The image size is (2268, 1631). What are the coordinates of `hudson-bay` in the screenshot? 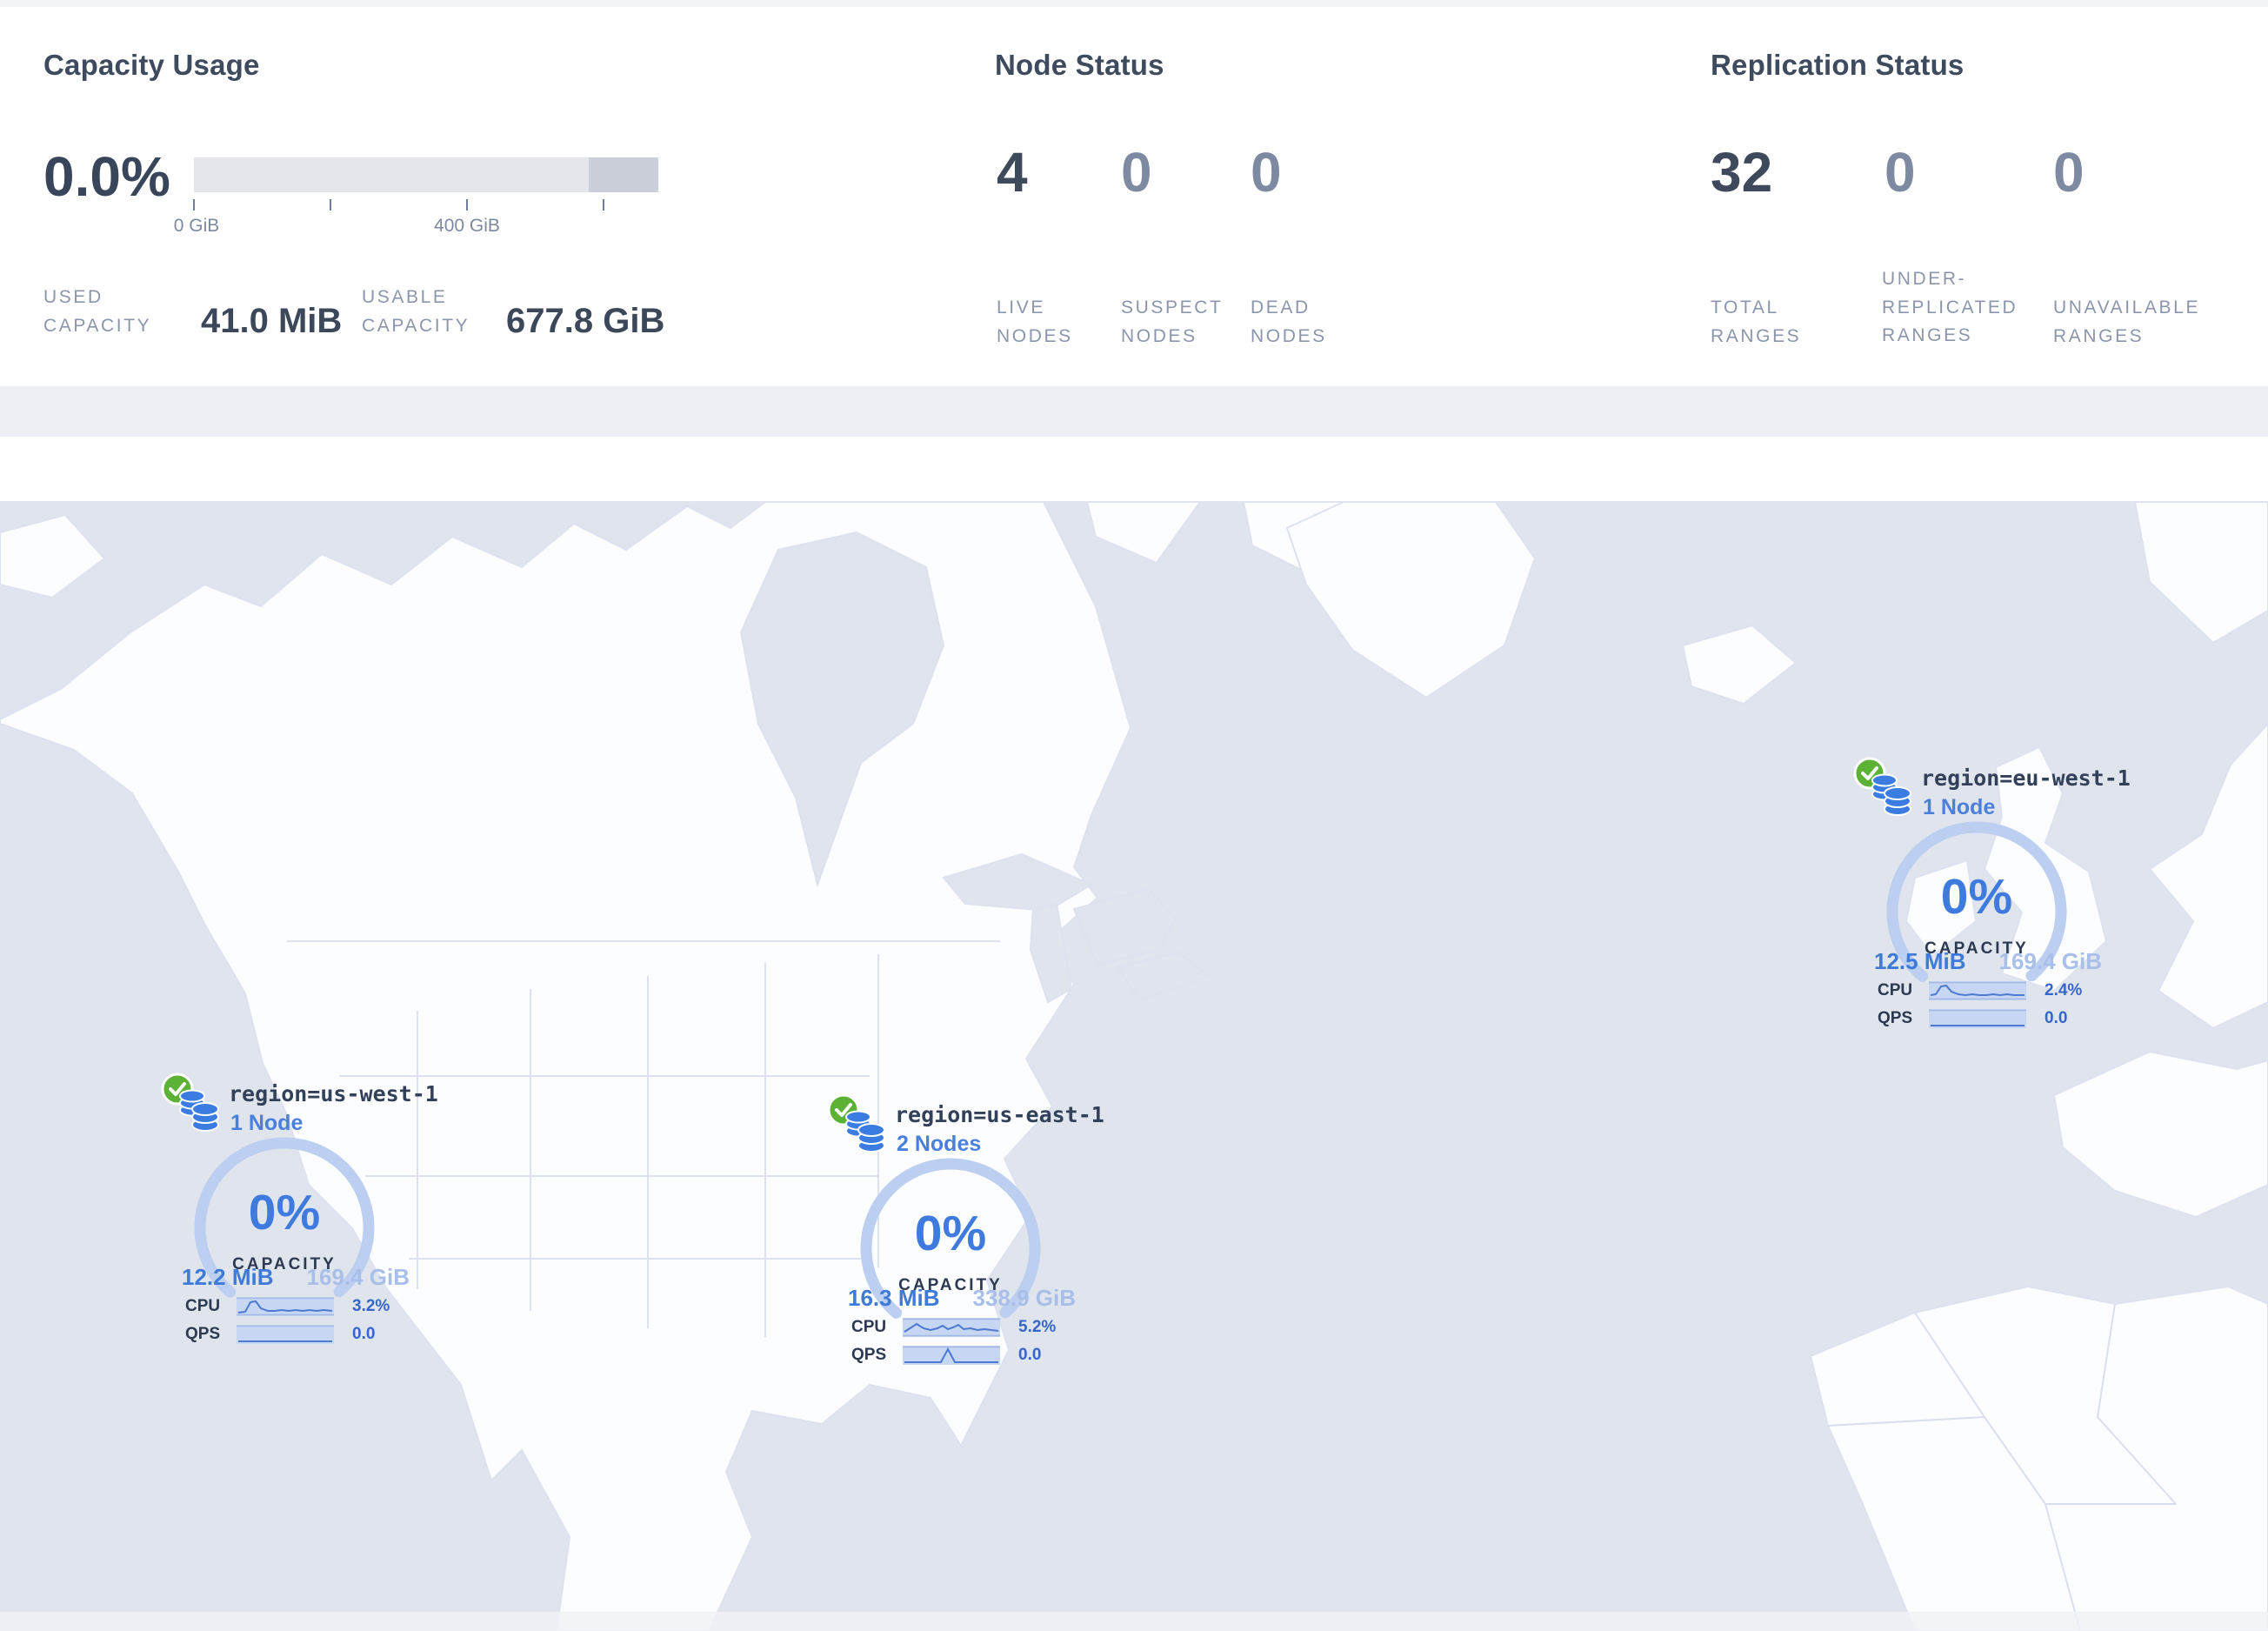 It's located at (842, 709).